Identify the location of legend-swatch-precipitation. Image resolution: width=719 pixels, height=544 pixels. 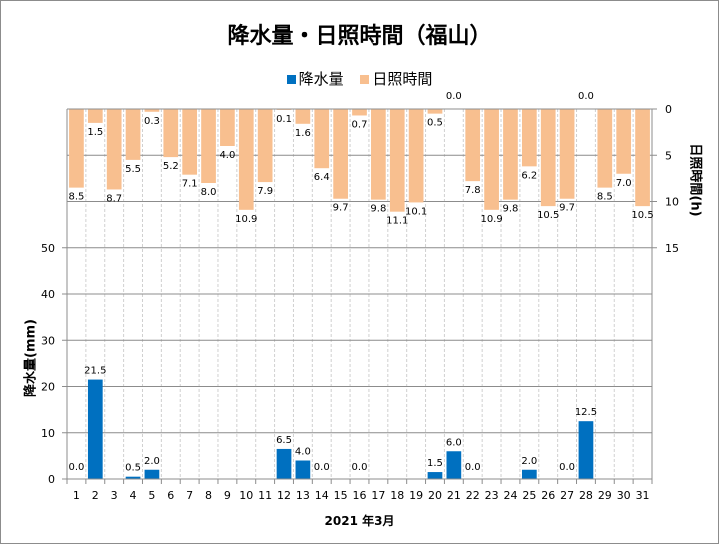
(291, 79).